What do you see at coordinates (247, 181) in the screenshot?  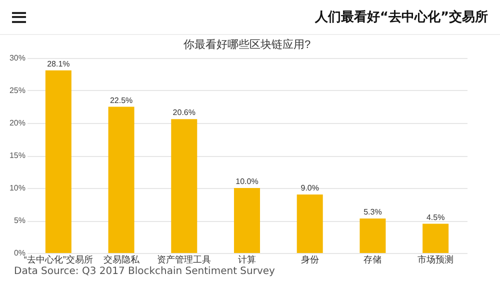 I see `data-label: 10.0%` at bounding box center [247, 181].